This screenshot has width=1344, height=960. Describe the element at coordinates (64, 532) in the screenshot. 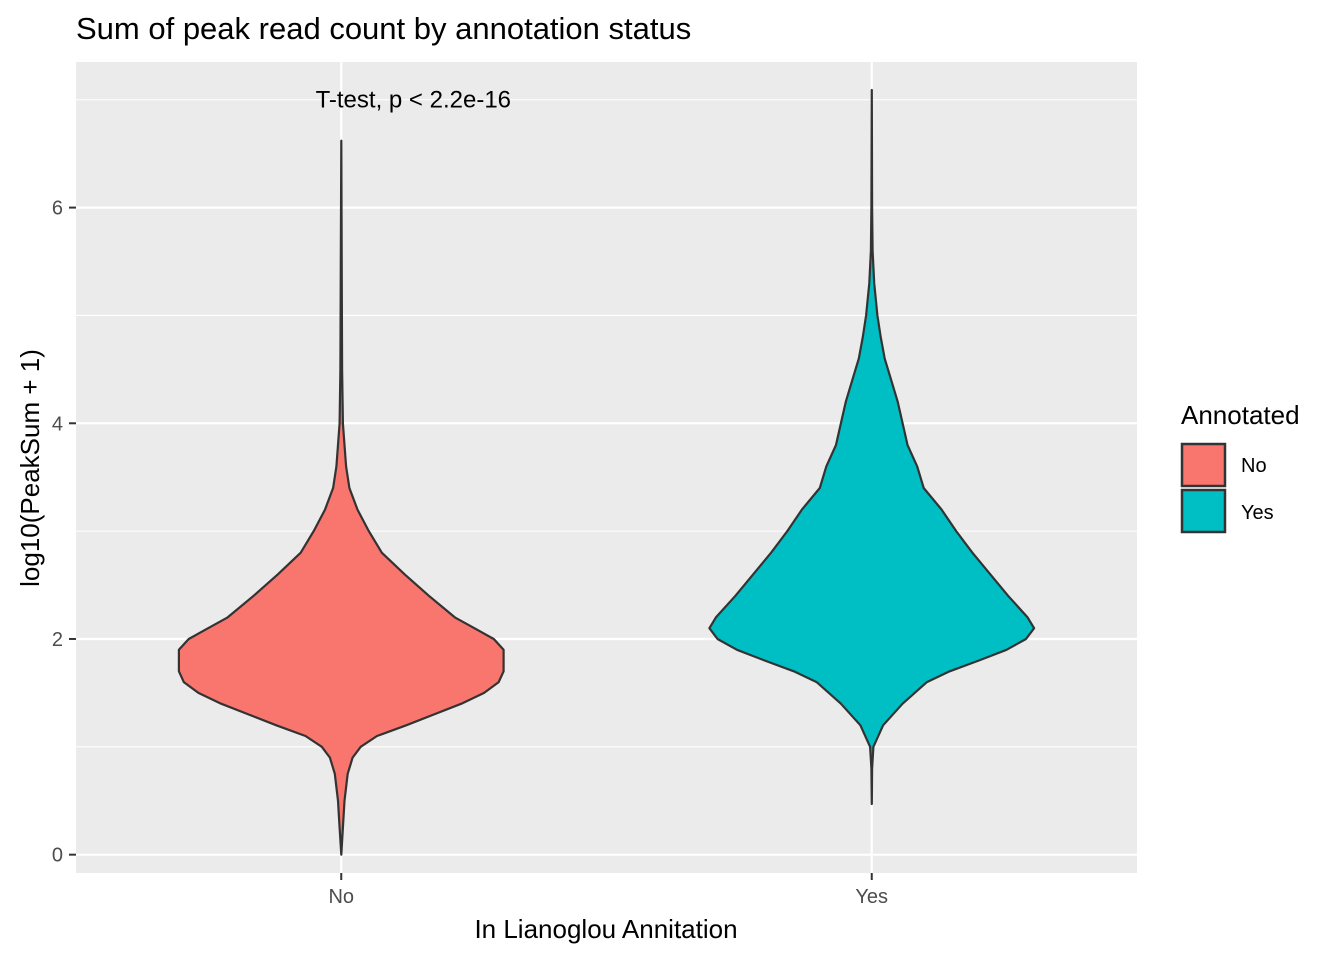

I see `y-axis: 0 2 4 6` at that location.